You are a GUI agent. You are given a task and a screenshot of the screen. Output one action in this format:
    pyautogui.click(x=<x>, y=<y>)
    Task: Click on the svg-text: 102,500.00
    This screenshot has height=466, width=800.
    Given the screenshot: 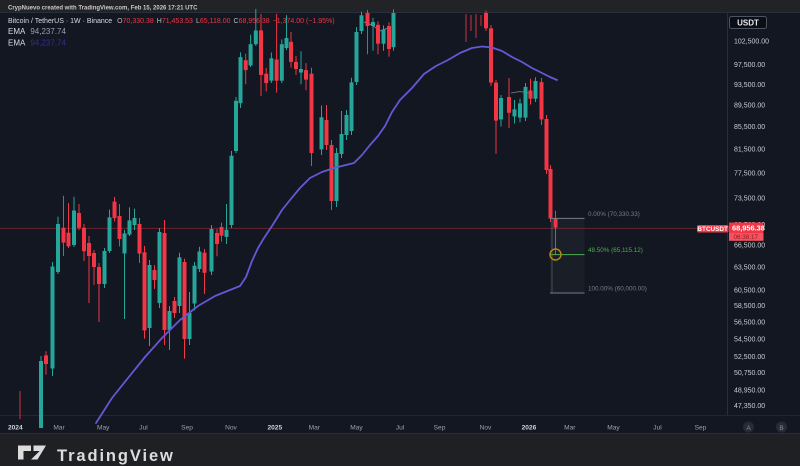 What is the action you would take?
    pyautogui.click(x=751, y=42)
    